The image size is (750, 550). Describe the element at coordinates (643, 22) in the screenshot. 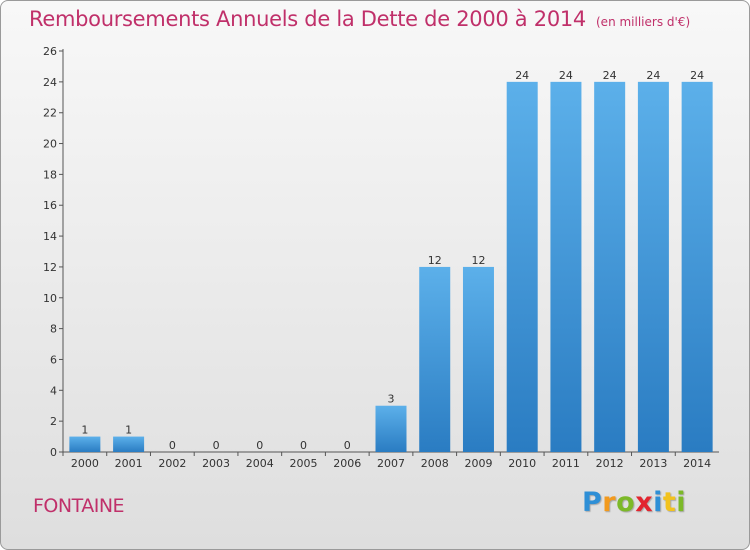

I see `chart-subtitle: (en milliers d'€)` at that location.